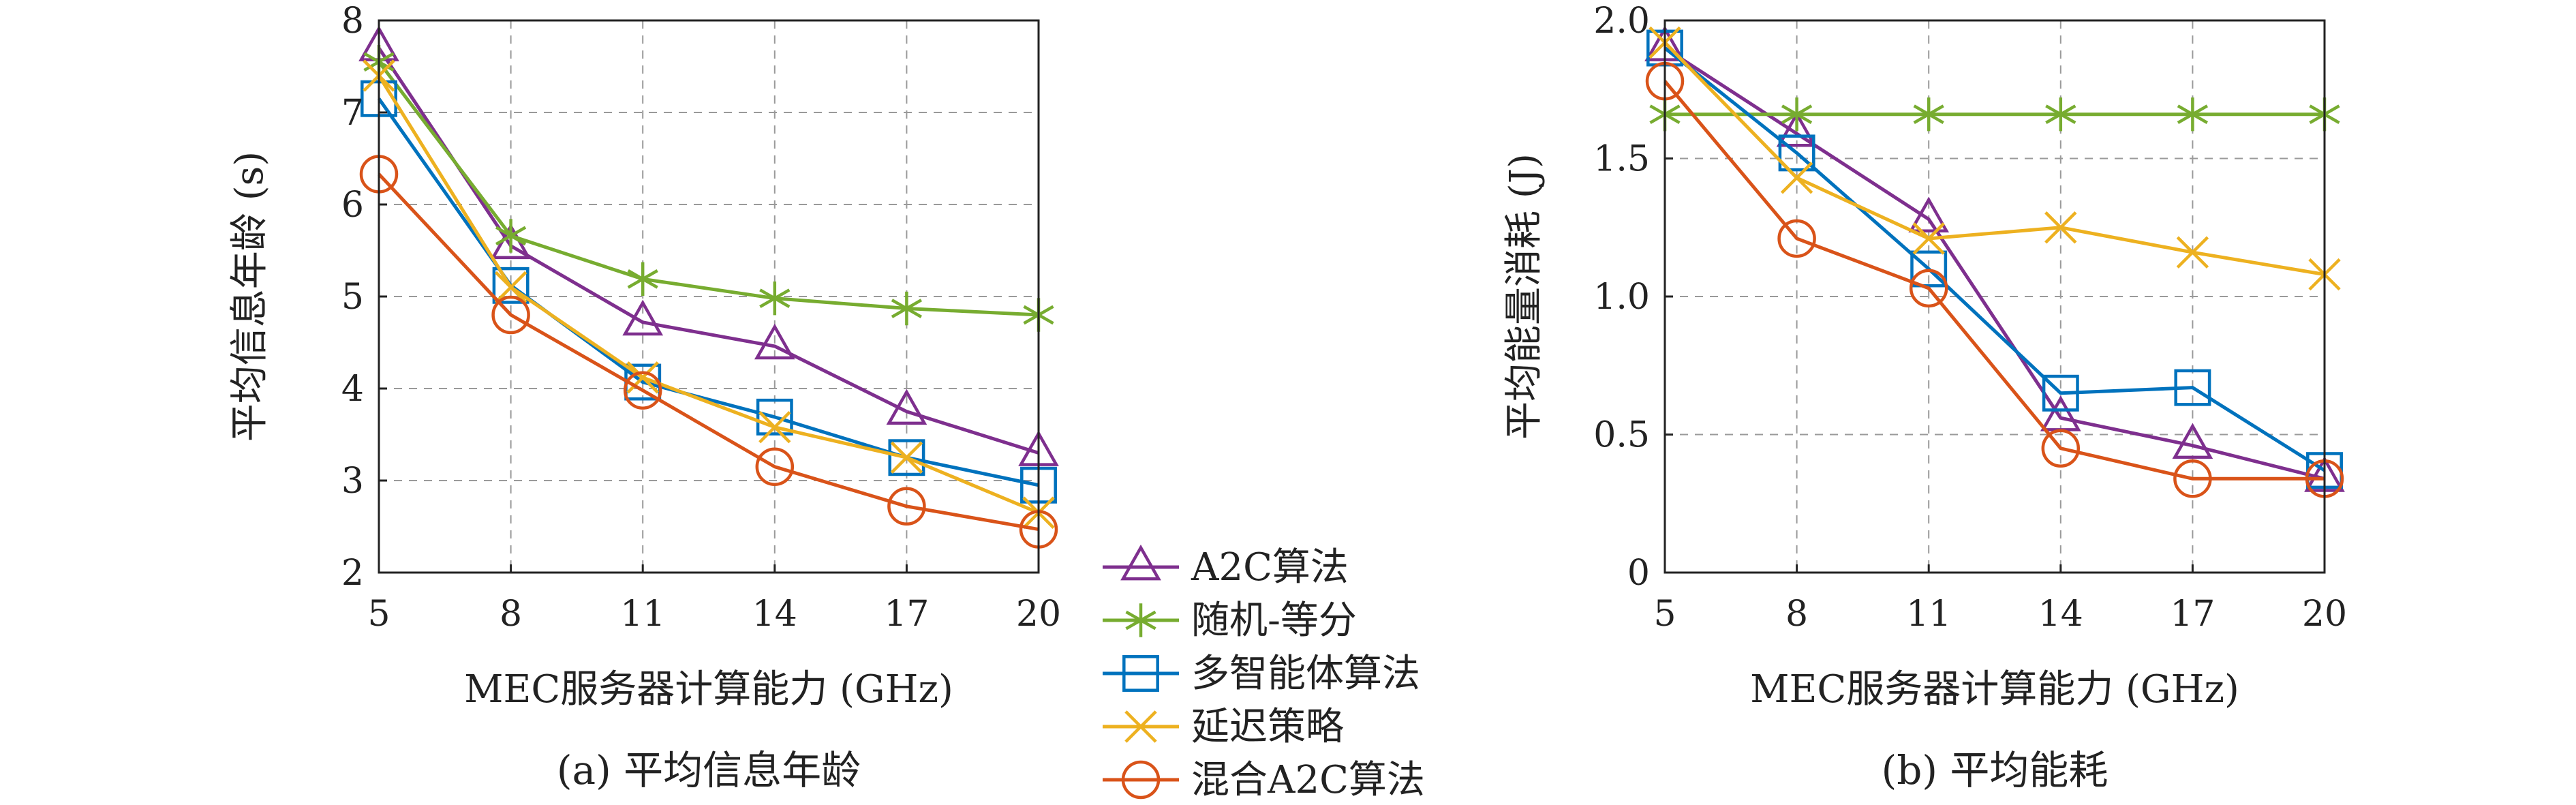 This screenshot has width=2576, height=805. I want to click on y-tick-label: 8, so click(352, 21).